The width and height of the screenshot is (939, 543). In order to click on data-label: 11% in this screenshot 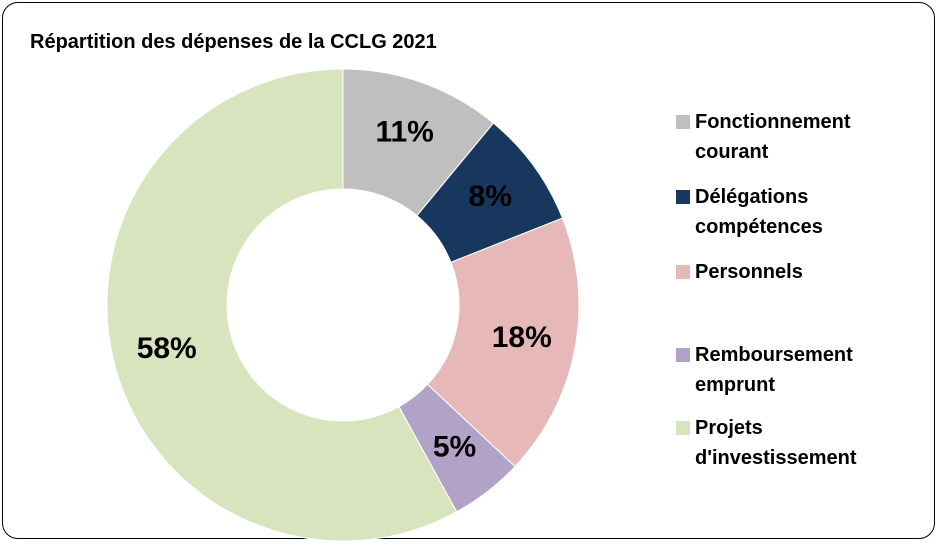, I will do `click(404, 132)`.